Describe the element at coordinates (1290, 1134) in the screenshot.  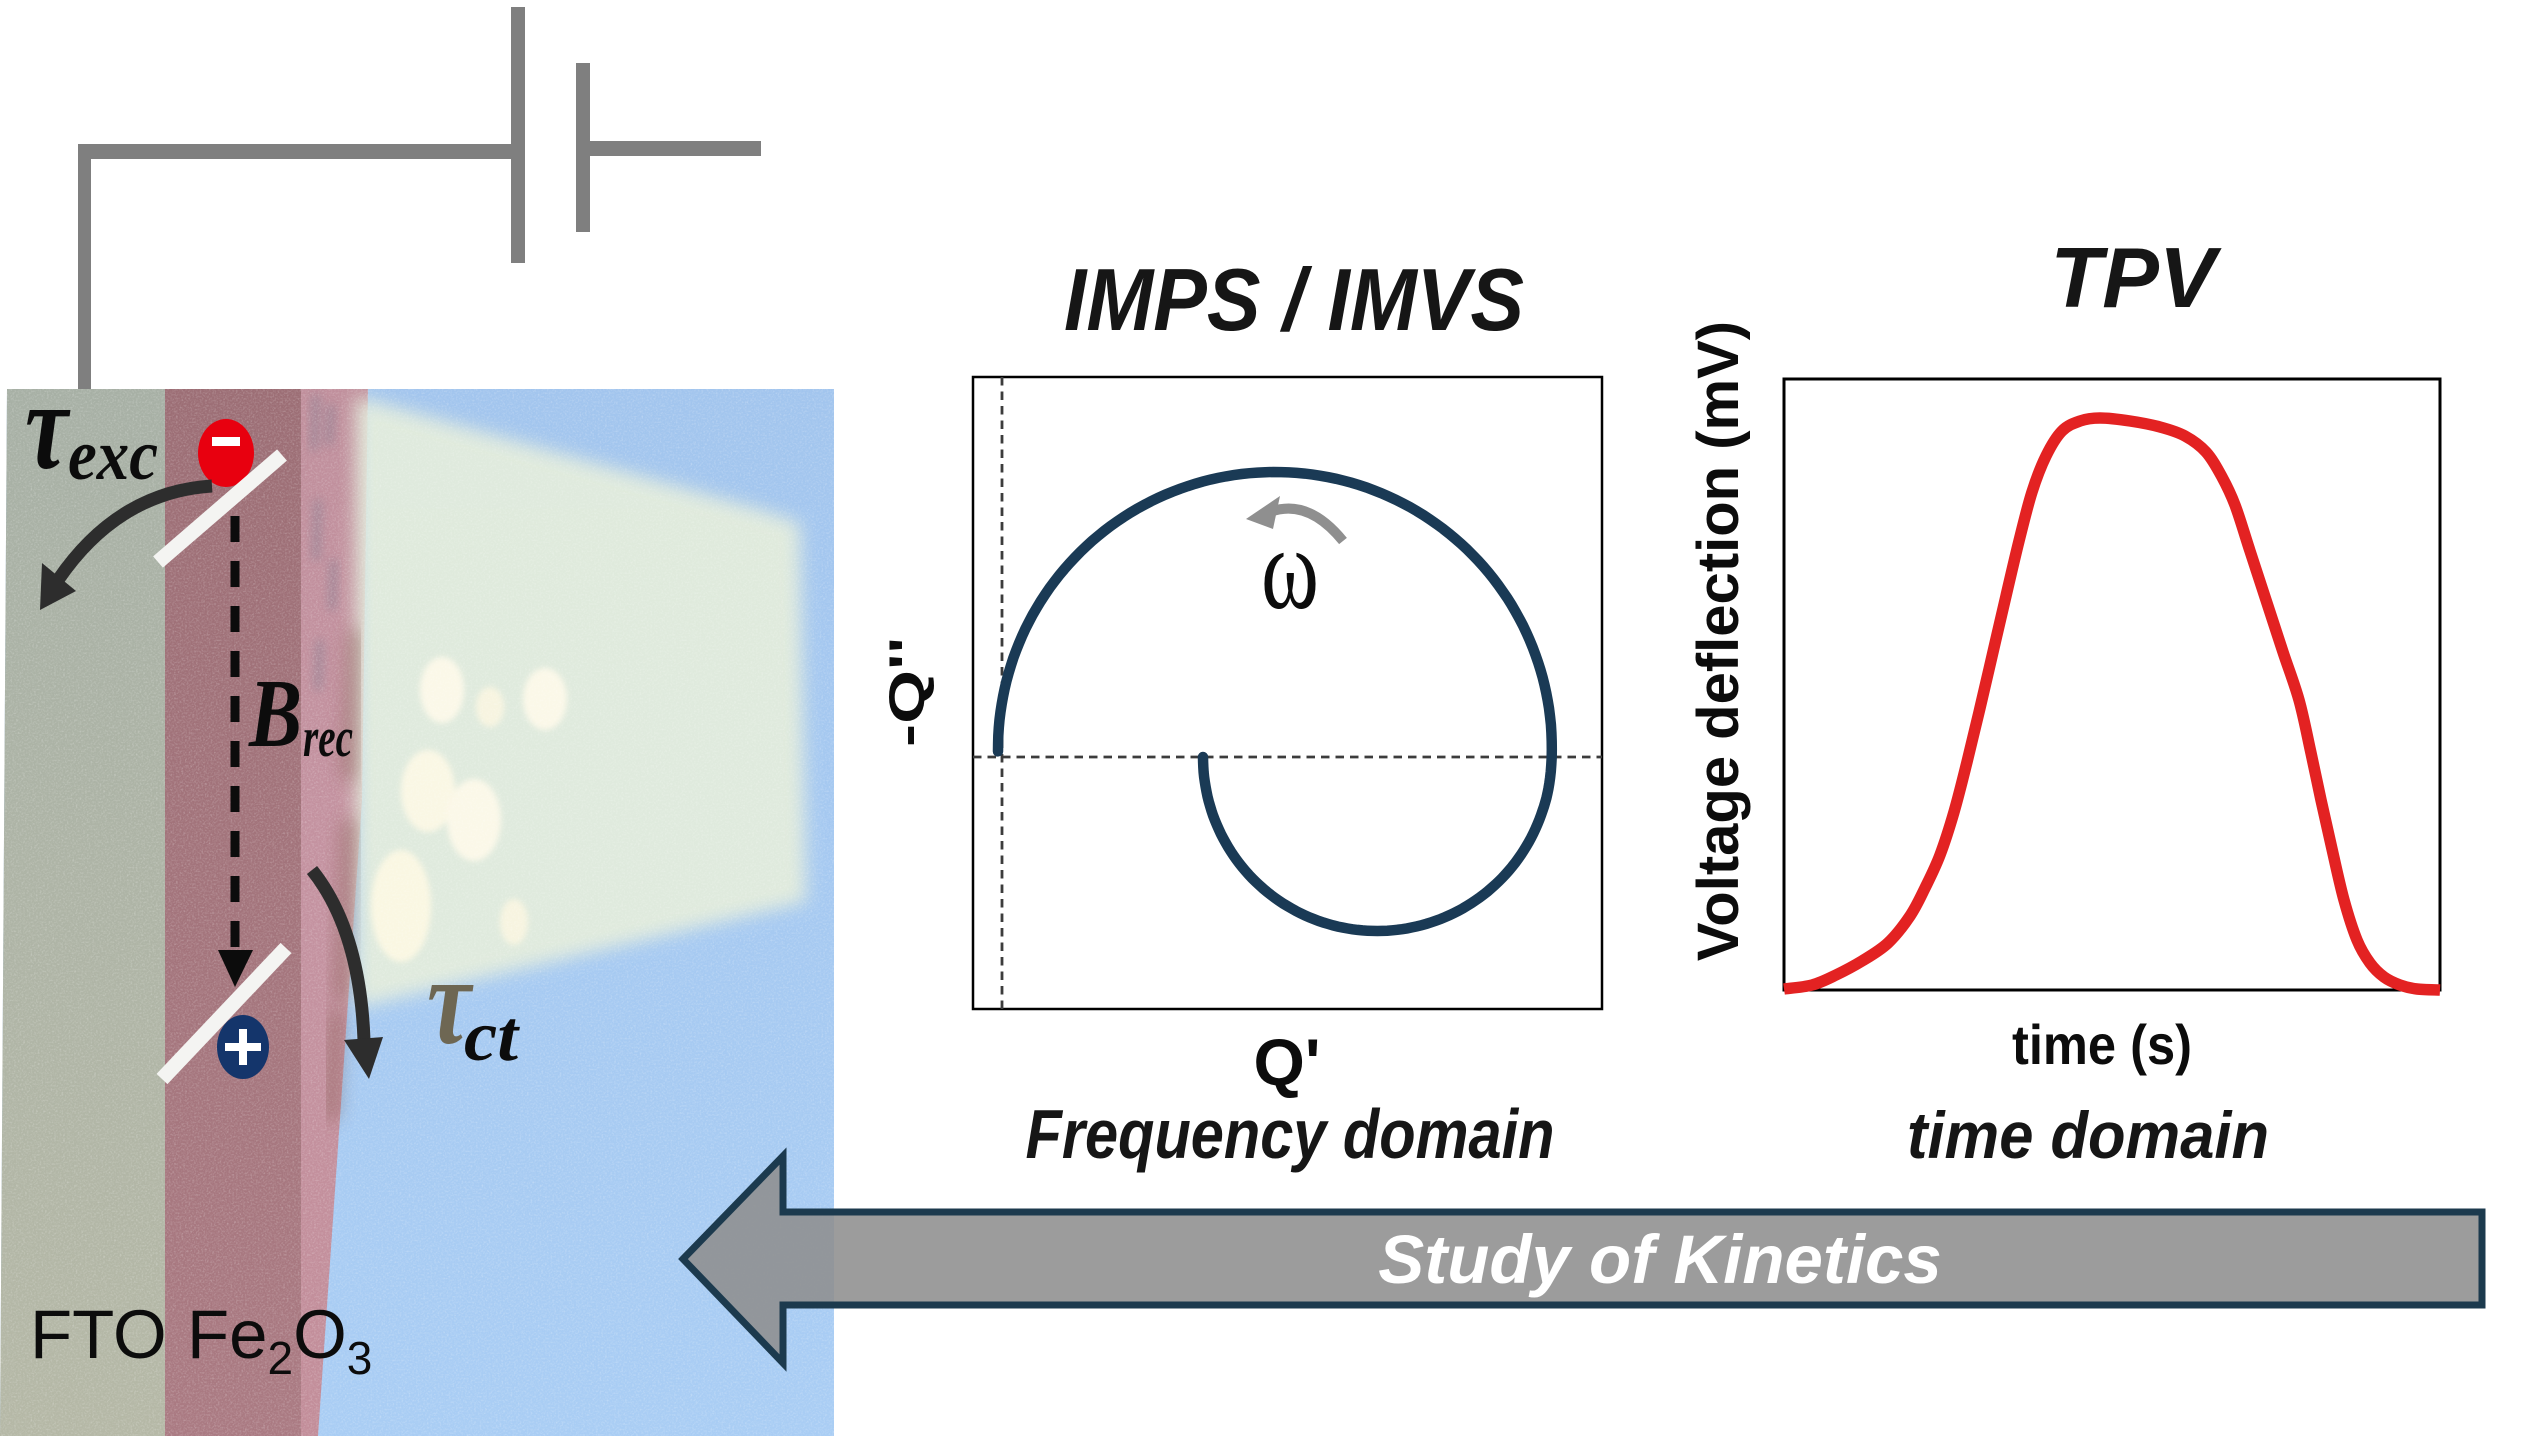
I see `svg-text: Frequency domain` at that location.